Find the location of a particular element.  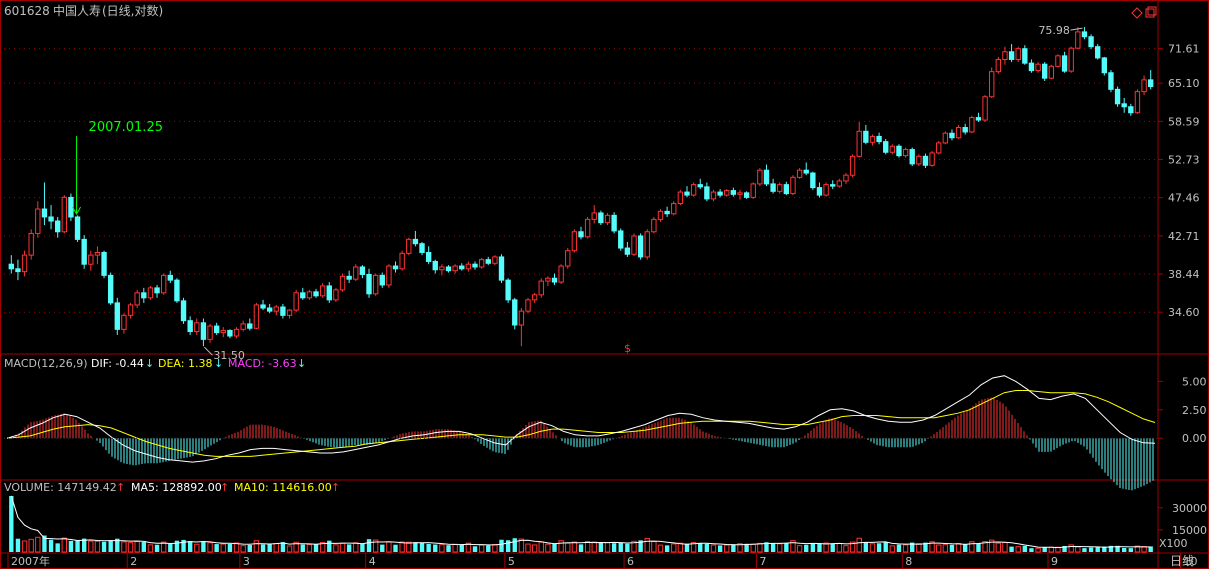

ma10-label: MA10: 114616.00 is located at coordinates (283, 487).